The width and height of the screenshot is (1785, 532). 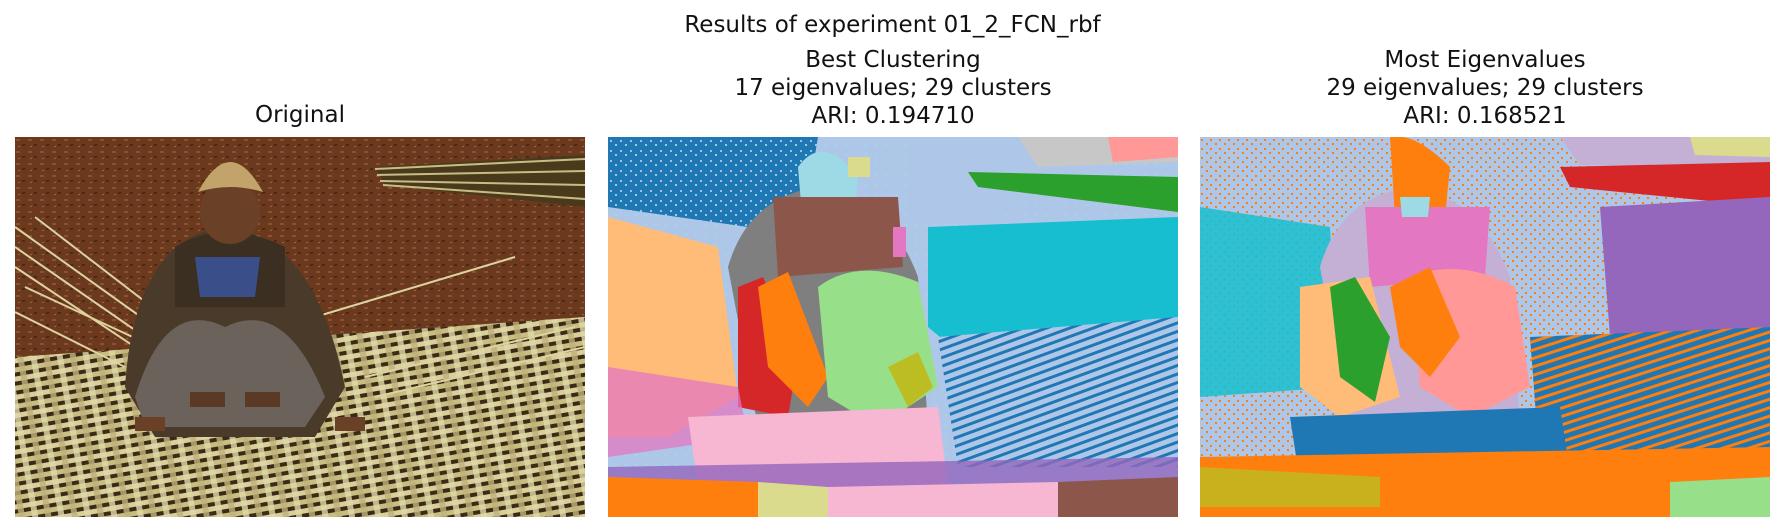 What do you see at coordinates (892, 25) in the screenshot?
I see `figure-suptitle: Results of experiment 01_2_FCN_rbf` at bounding box center [892, 25].